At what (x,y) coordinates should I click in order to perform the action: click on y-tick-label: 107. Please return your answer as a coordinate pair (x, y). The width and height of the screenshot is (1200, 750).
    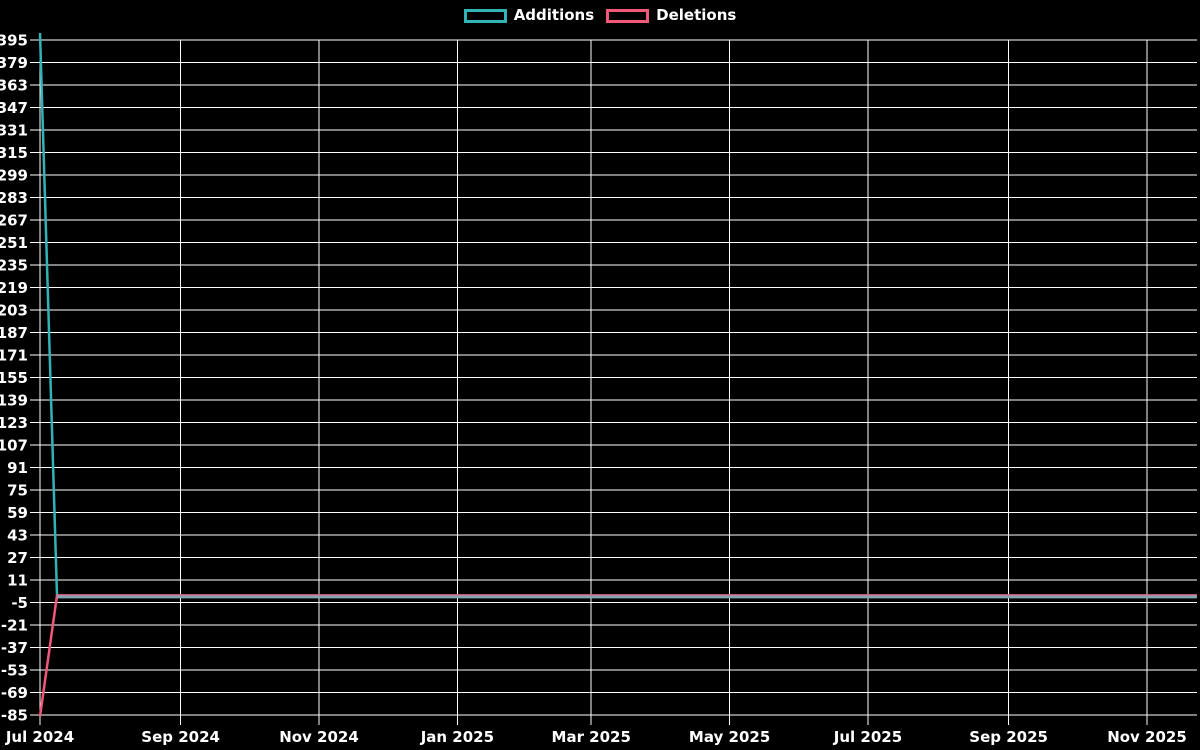
    Looking at the image, I should click on (14, 446).